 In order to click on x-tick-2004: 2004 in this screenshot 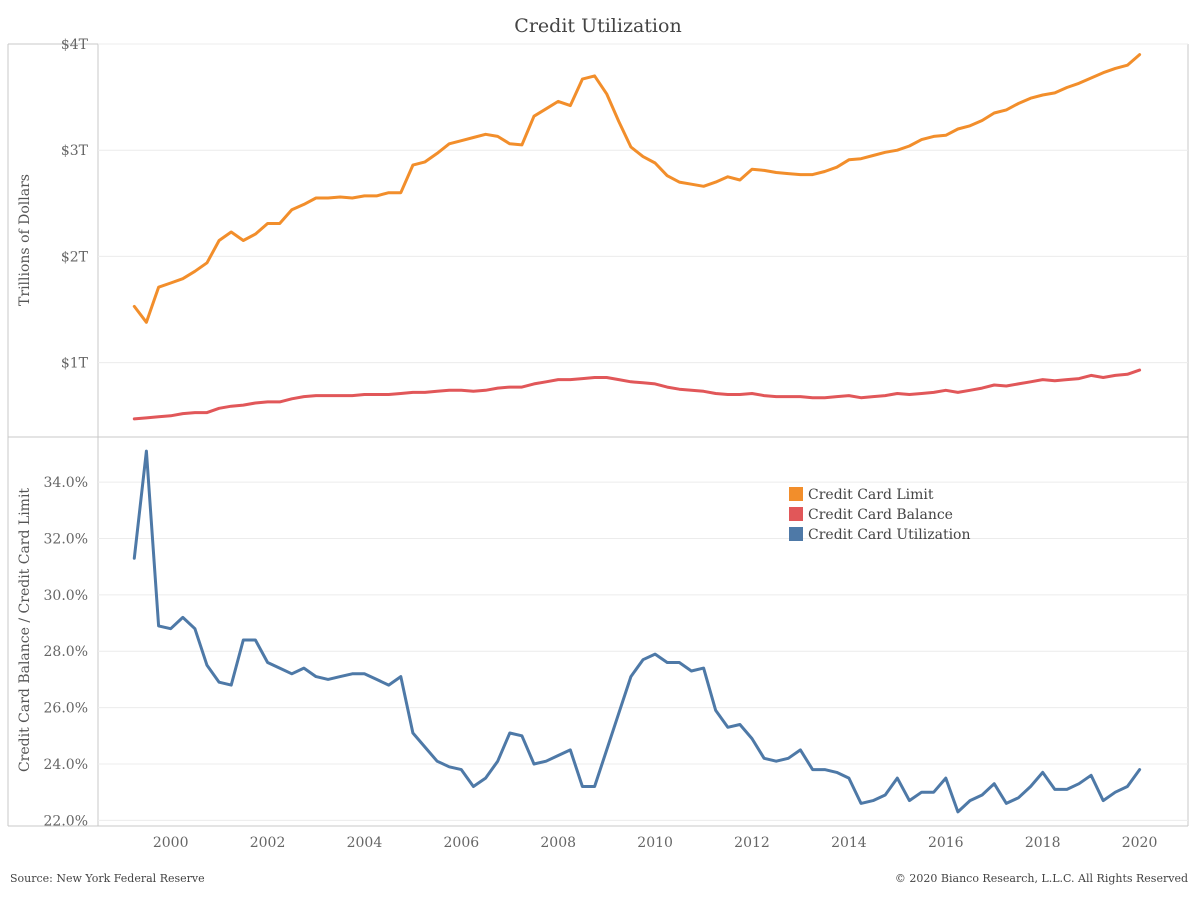, I will do `click(365, 843)`.